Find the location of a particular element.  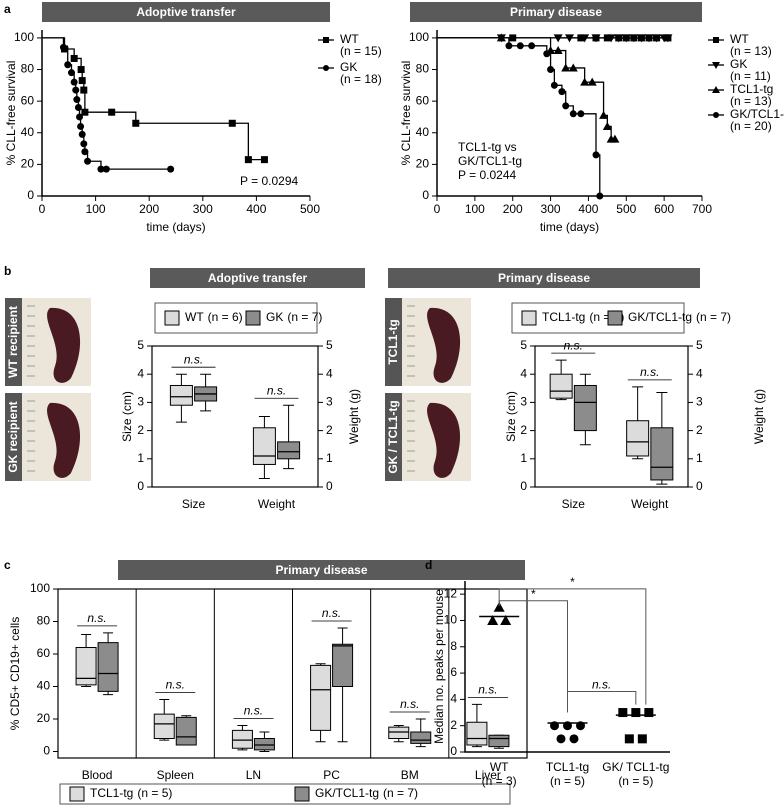

legend-n: (n = 18) is located at coordinates (361, 79).